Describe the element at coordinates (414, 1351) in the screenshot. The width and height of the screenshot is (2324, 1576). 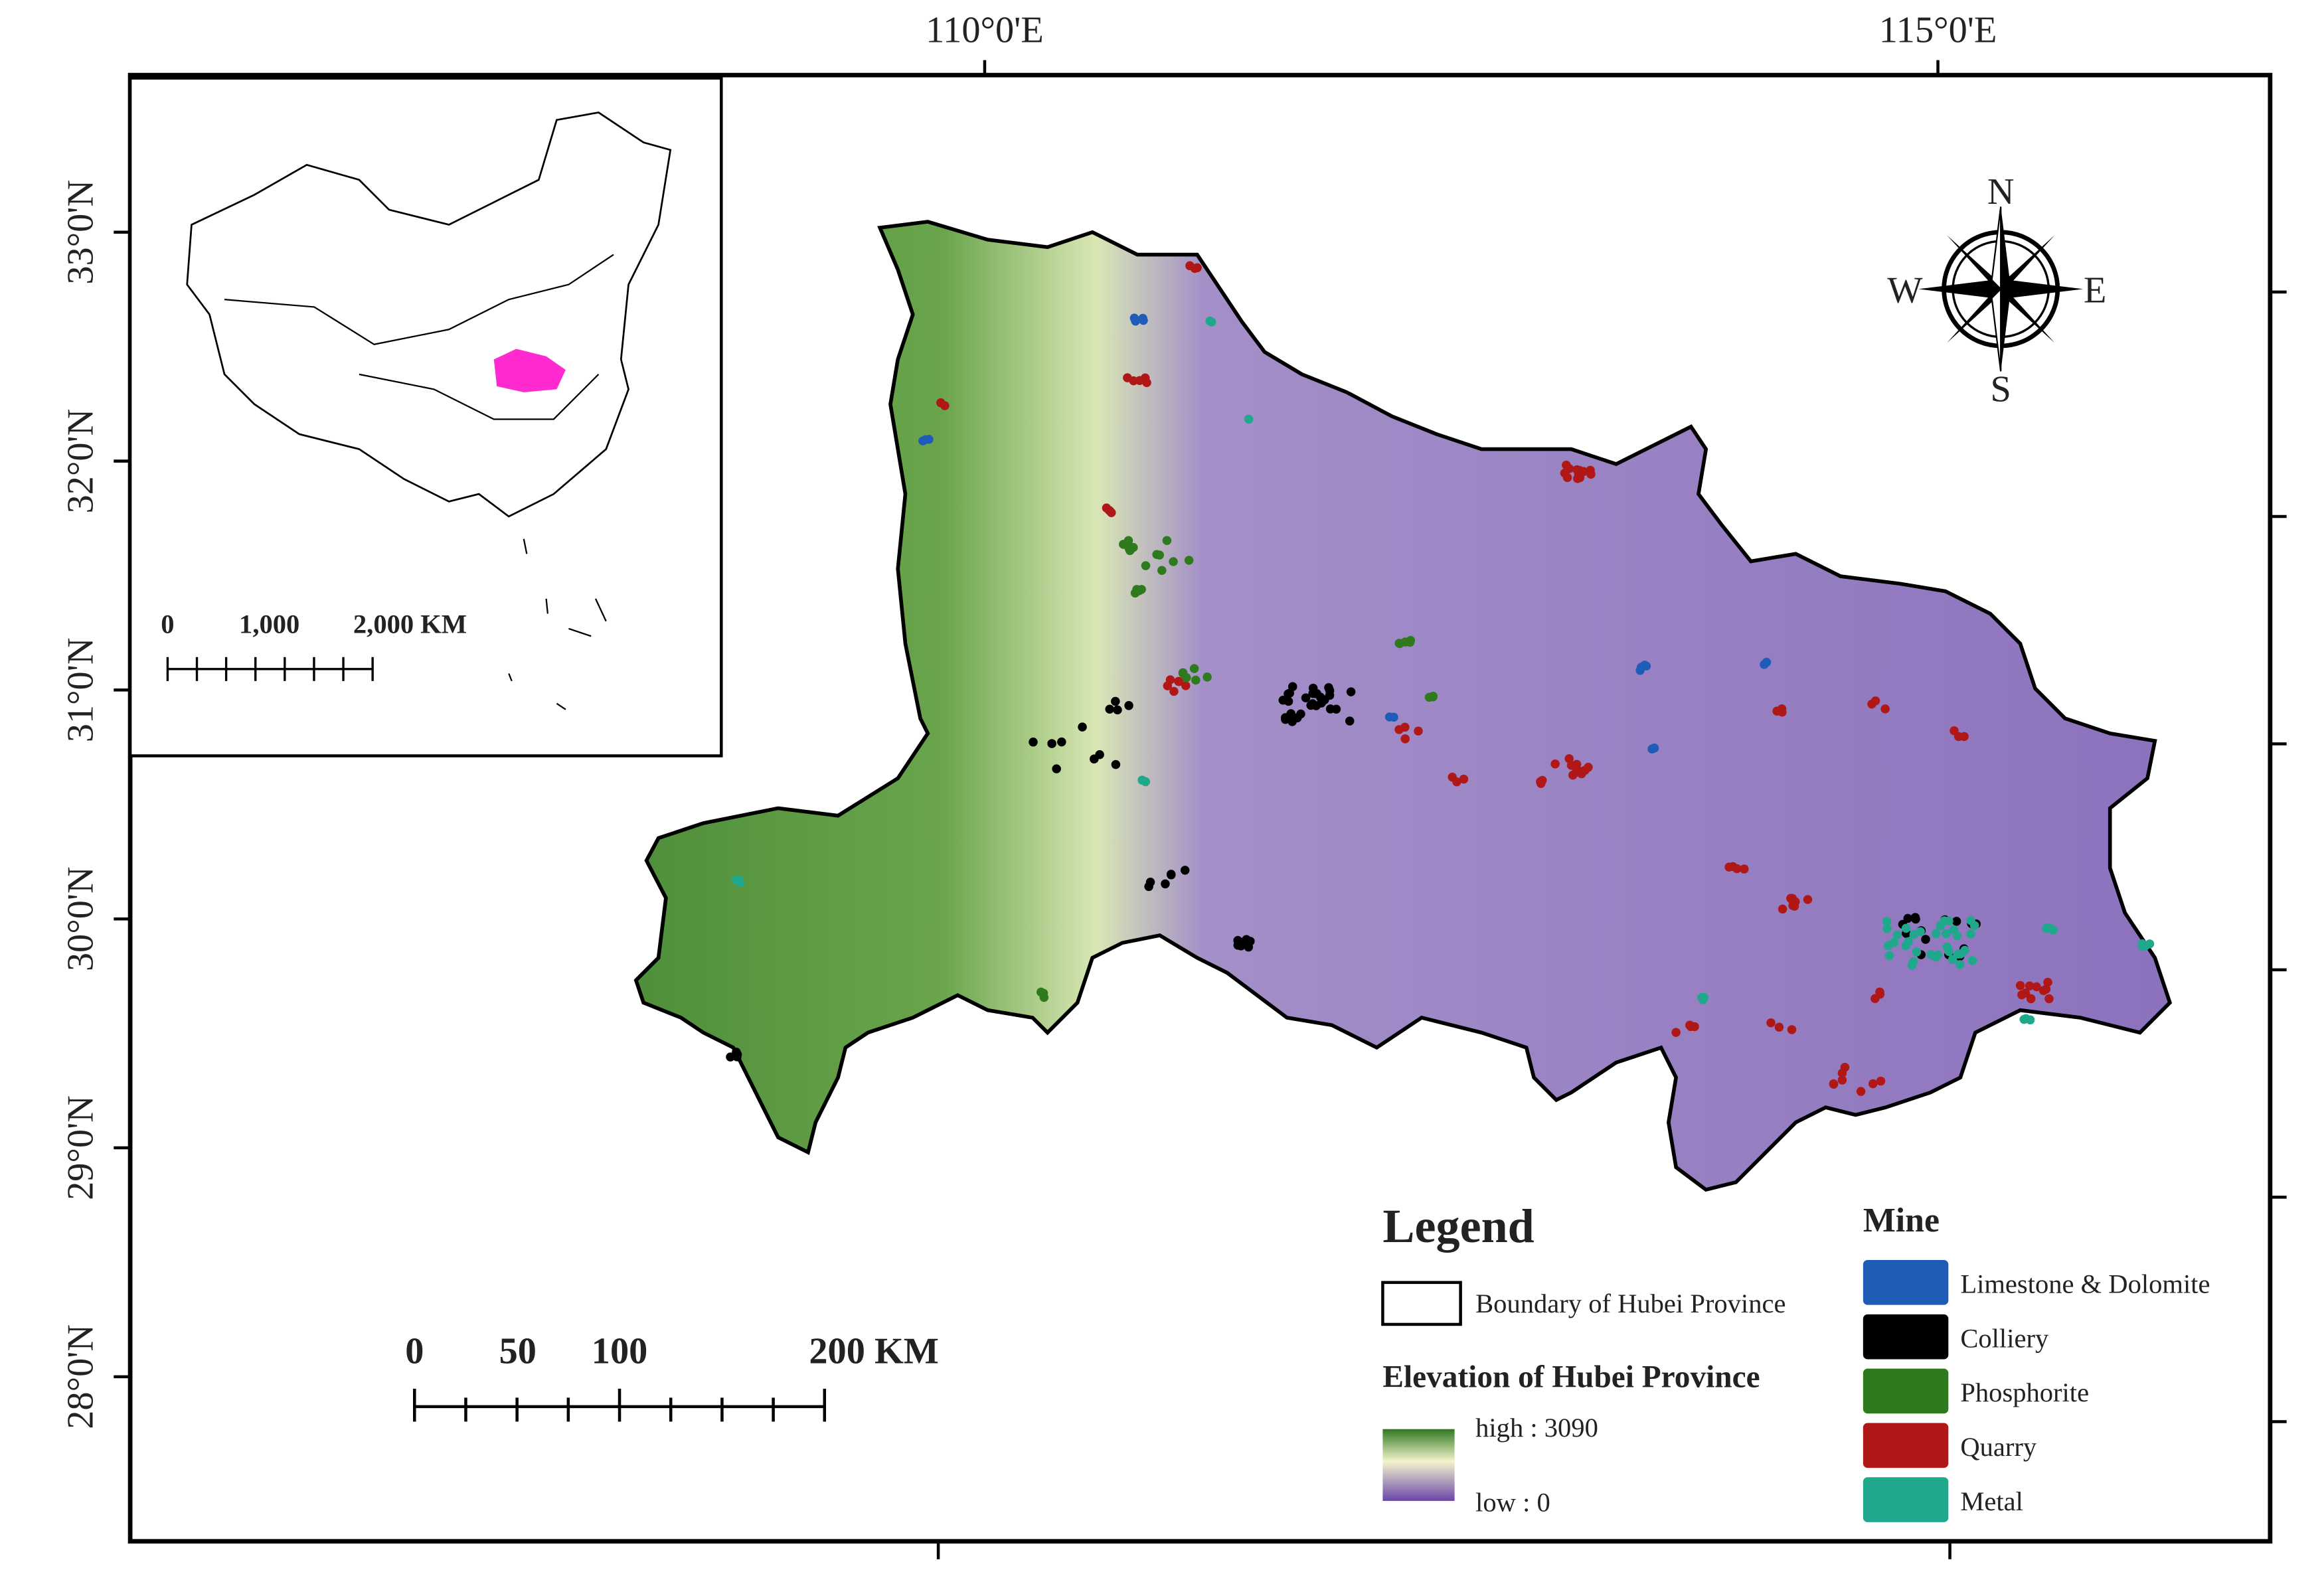
I see `scale-label: 0` at that location.